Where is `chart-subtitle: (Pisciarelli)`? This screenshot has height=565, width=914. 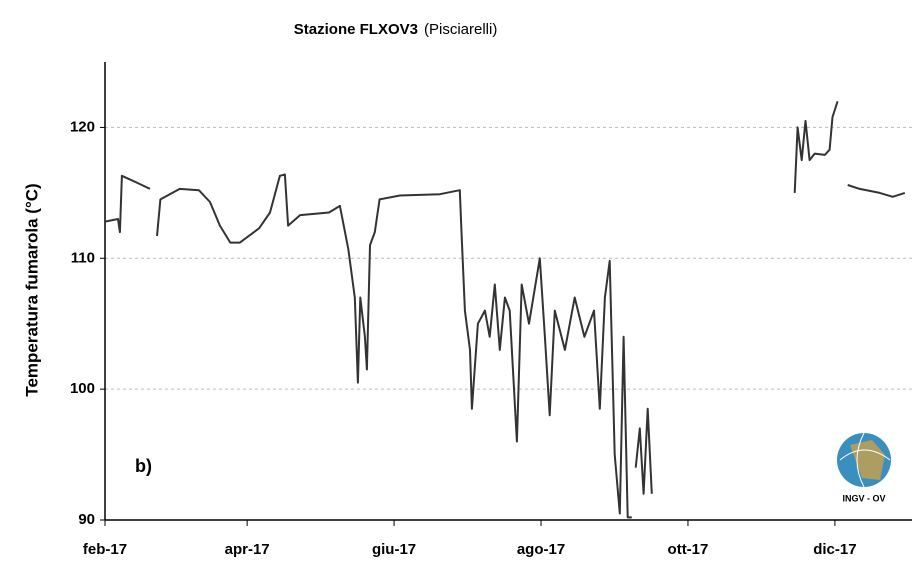 chart-subtitle: (Pisciarelli) is located at coordinates (460, 29).